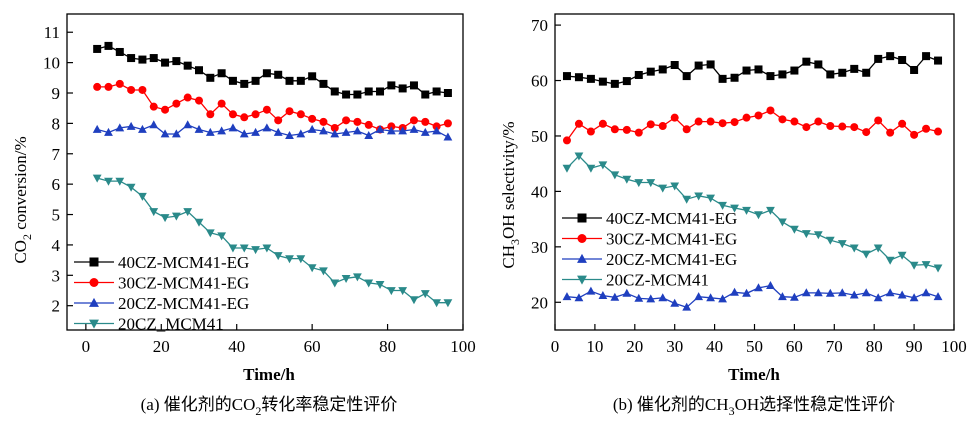  What do you see at coordinates (539, 191) in the screenshot?
I see `chart-1-ytick-label-2: 40` at bounding box center [539, 191].